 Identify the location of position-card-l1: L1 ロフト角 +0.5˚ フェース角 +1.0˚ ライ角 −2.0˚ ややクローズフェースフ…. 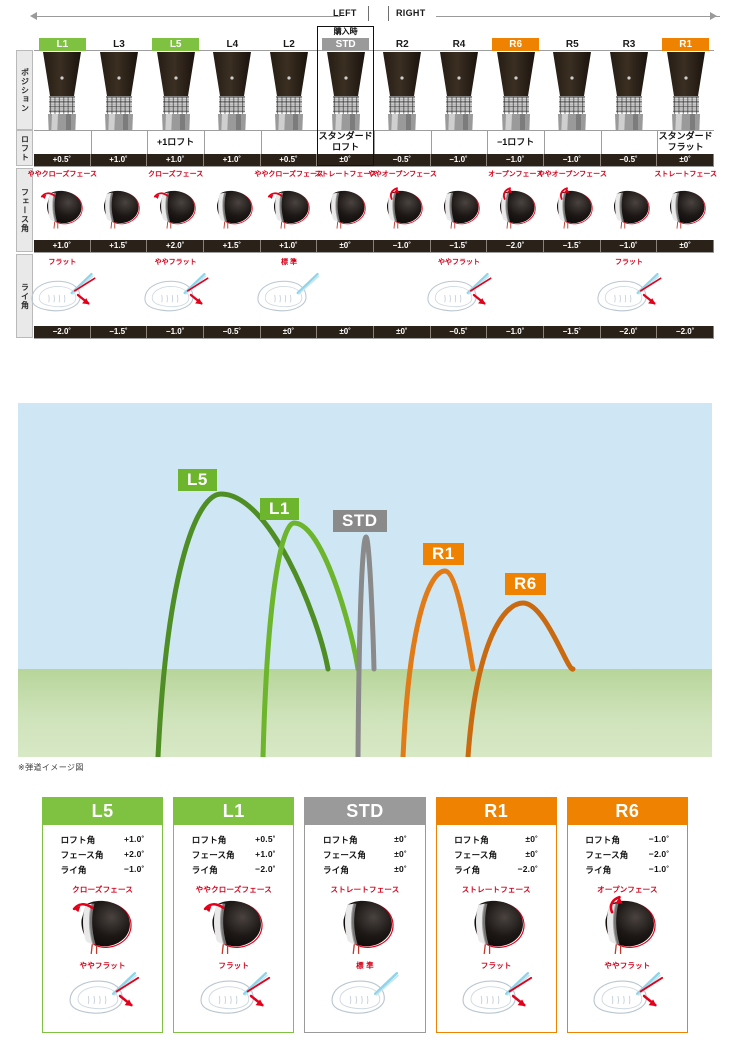
(234, 915).